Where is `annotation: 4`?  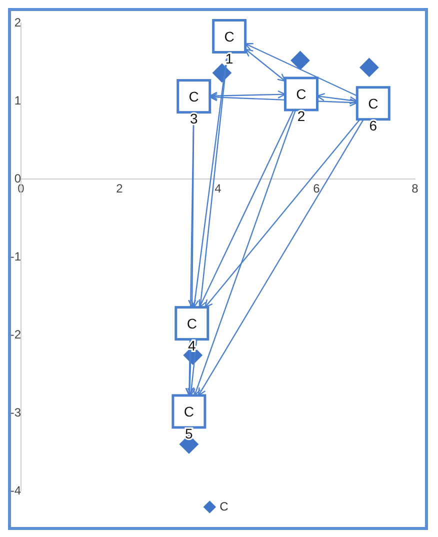
annotation: 4 is located at coordinates (192, 345).